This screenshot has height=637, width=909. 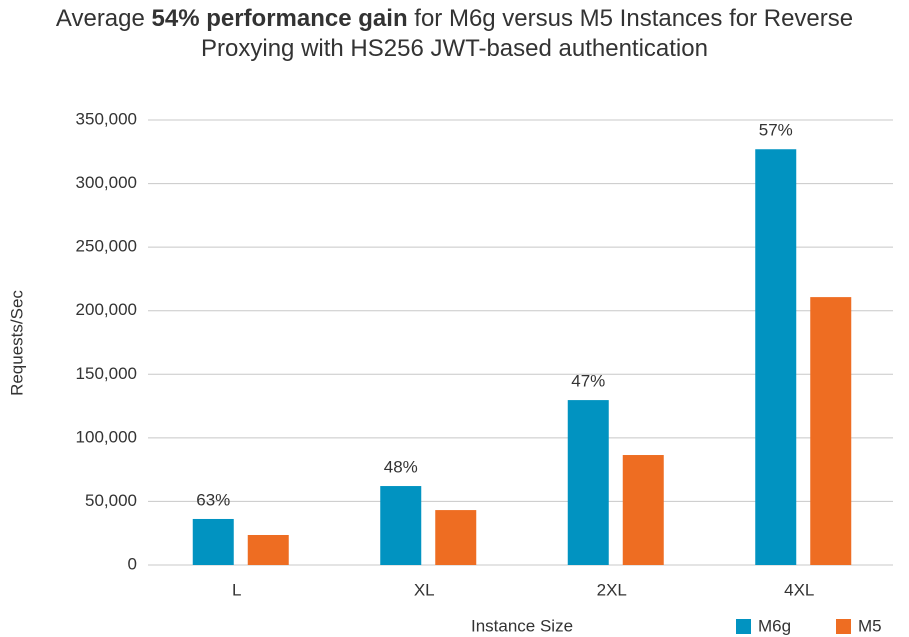 I want to click on x-axis-label: Instance Size, so click(x=522, y=625).